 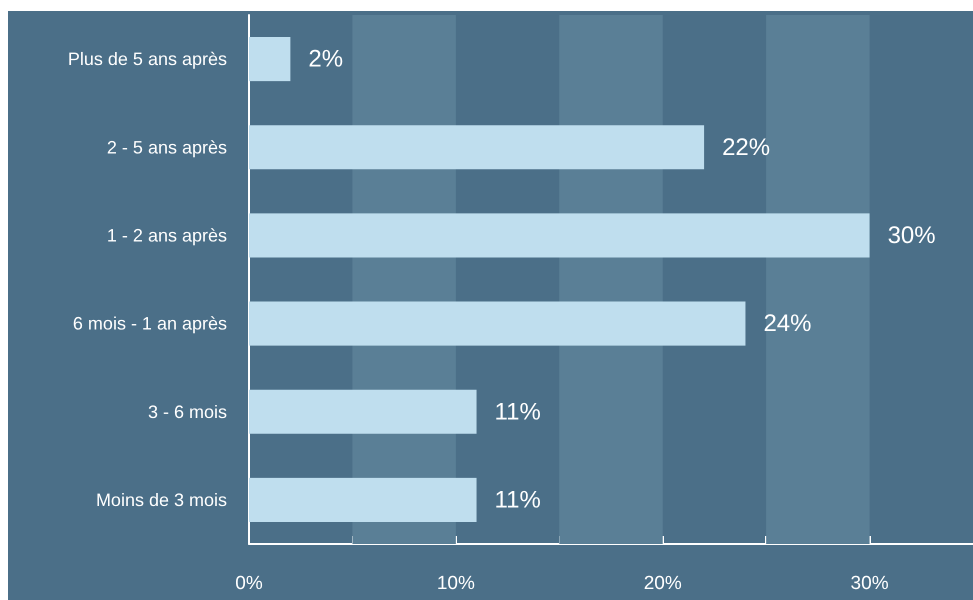 I want to click on y-tick-label: 2 - 5 ans après, so click(x=166, y=147).